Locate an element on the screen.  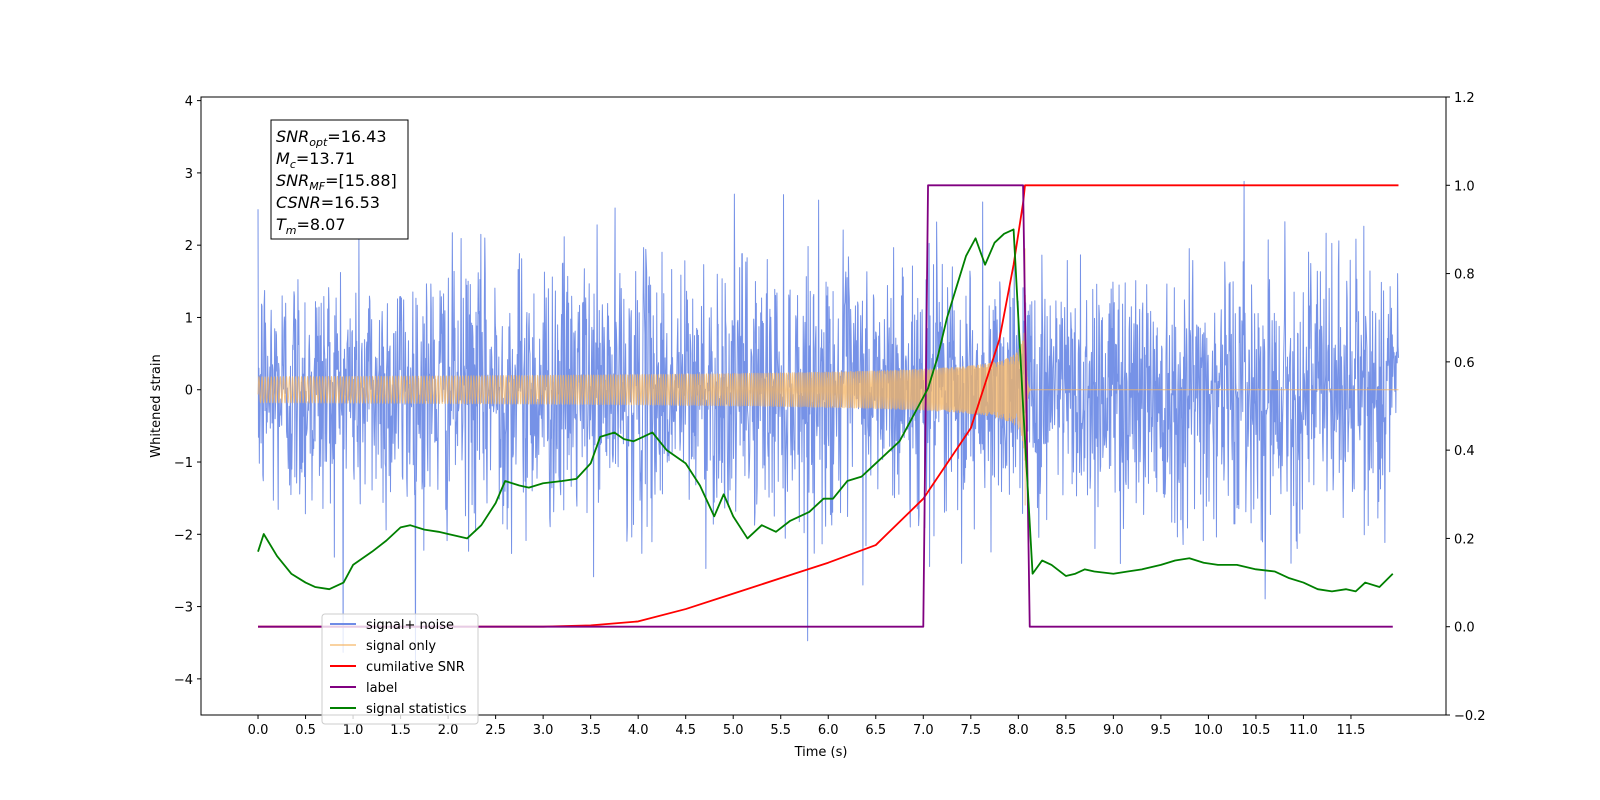
x-tick-label: 5.0 is located at coordinates (733, 730).